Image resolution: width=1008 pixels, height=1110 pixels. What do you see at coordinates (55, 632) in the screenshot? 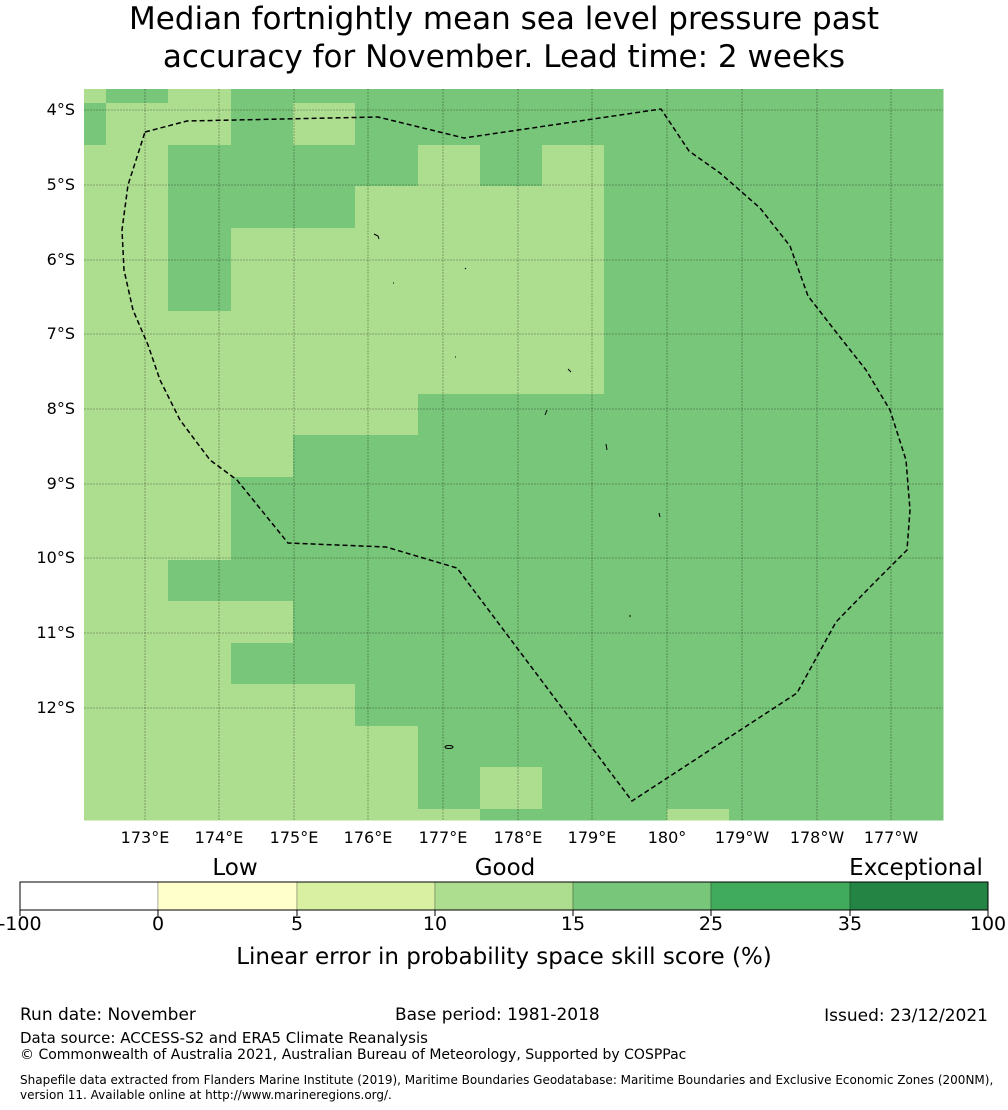
I see `y-tick-label: 11°S` at bounding box center [55, 632].